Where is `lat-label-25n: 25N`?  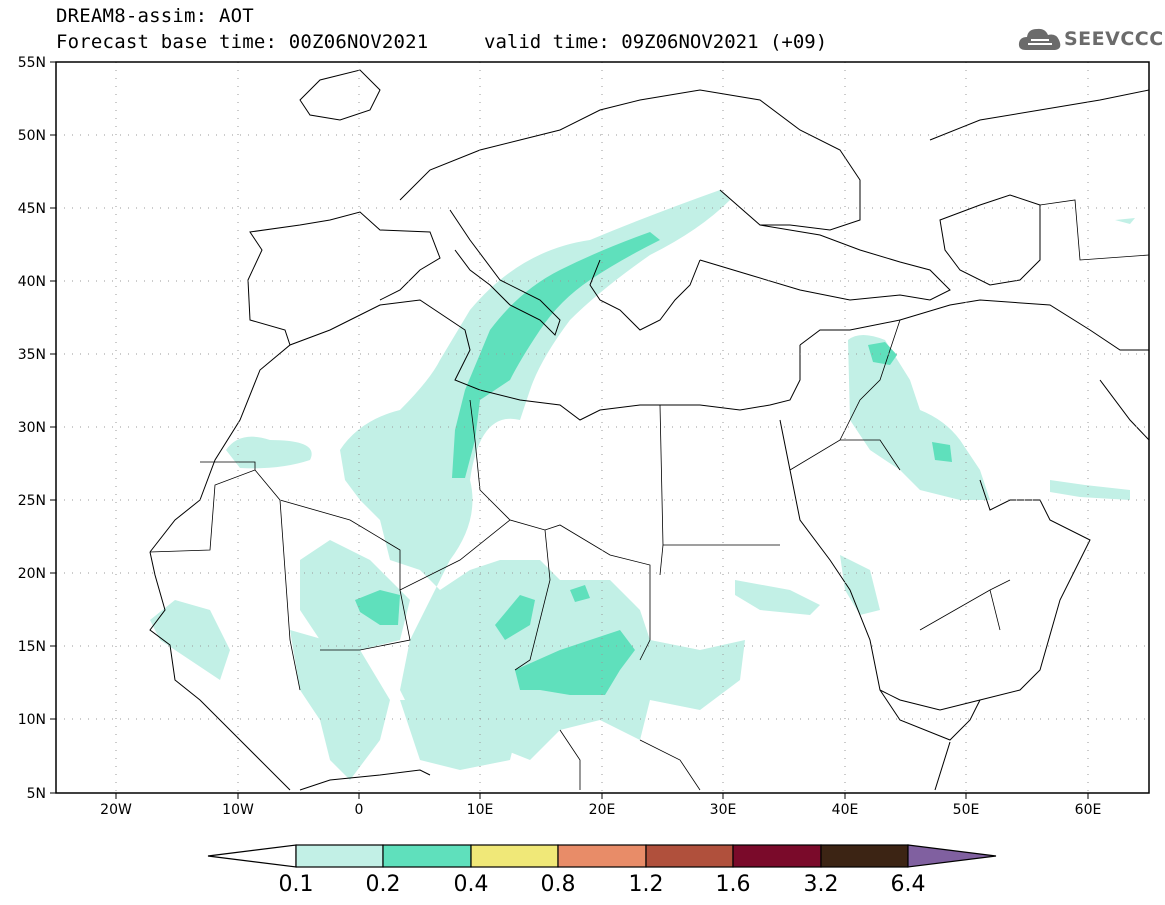 lat-label-25n: 25N is located at coordinates (32, 501).